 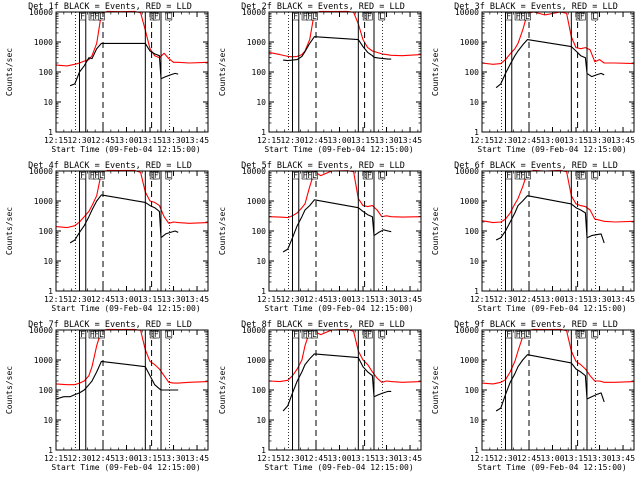 What do you see at coordinates (110, 166) in the screenshot?
I see `panel-title: Det 4f BLACK = Events, RED = LLD` at bounding box center [110, 166].